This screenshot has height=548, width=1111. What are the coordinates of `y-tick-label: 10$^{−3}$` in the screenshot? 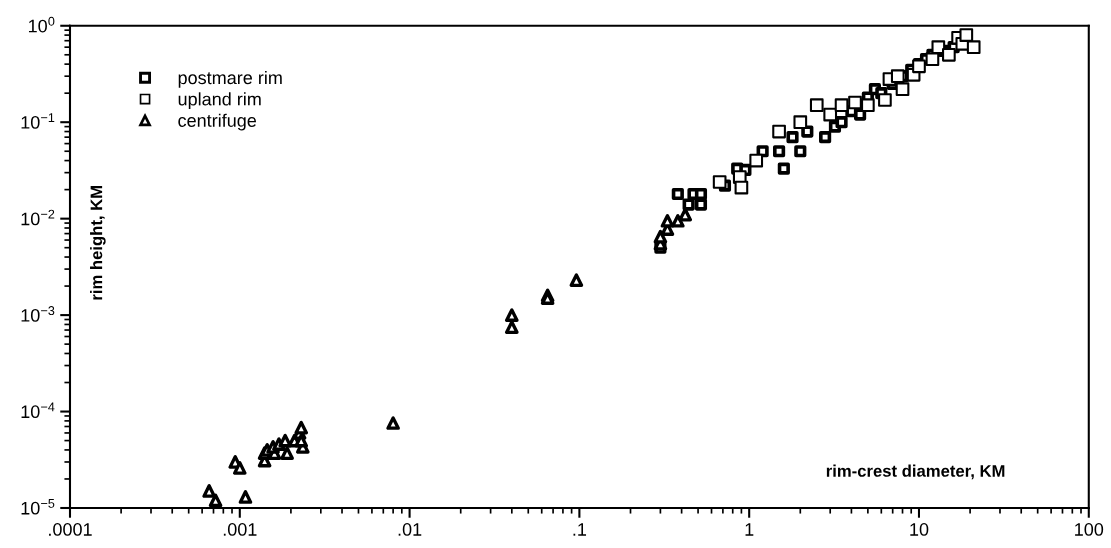 It's located at (38, 314).